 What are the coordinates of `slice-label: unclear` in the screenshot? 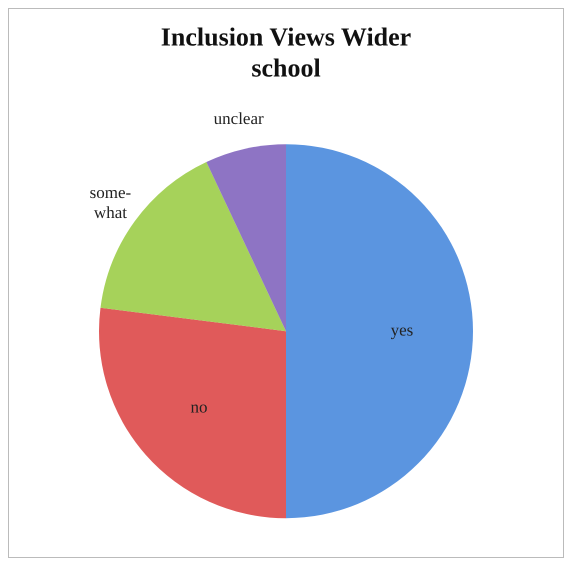 It's located at (239, 118).